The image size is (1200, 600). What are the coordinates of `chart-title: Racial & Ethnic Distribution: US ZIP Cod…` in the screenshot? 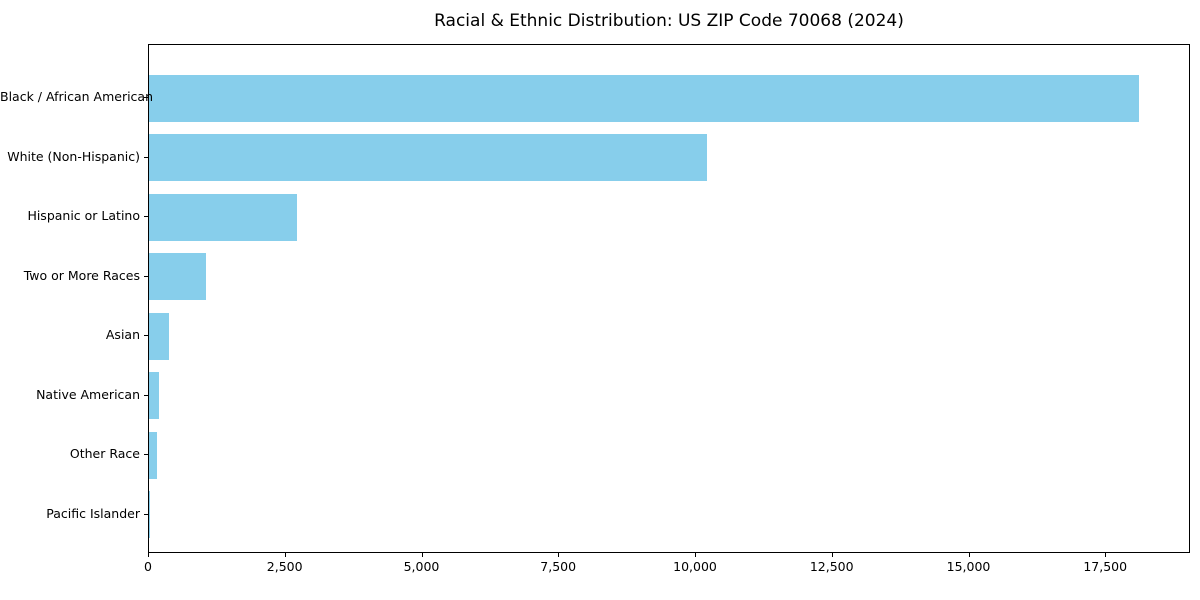 It's located at (669, 21).